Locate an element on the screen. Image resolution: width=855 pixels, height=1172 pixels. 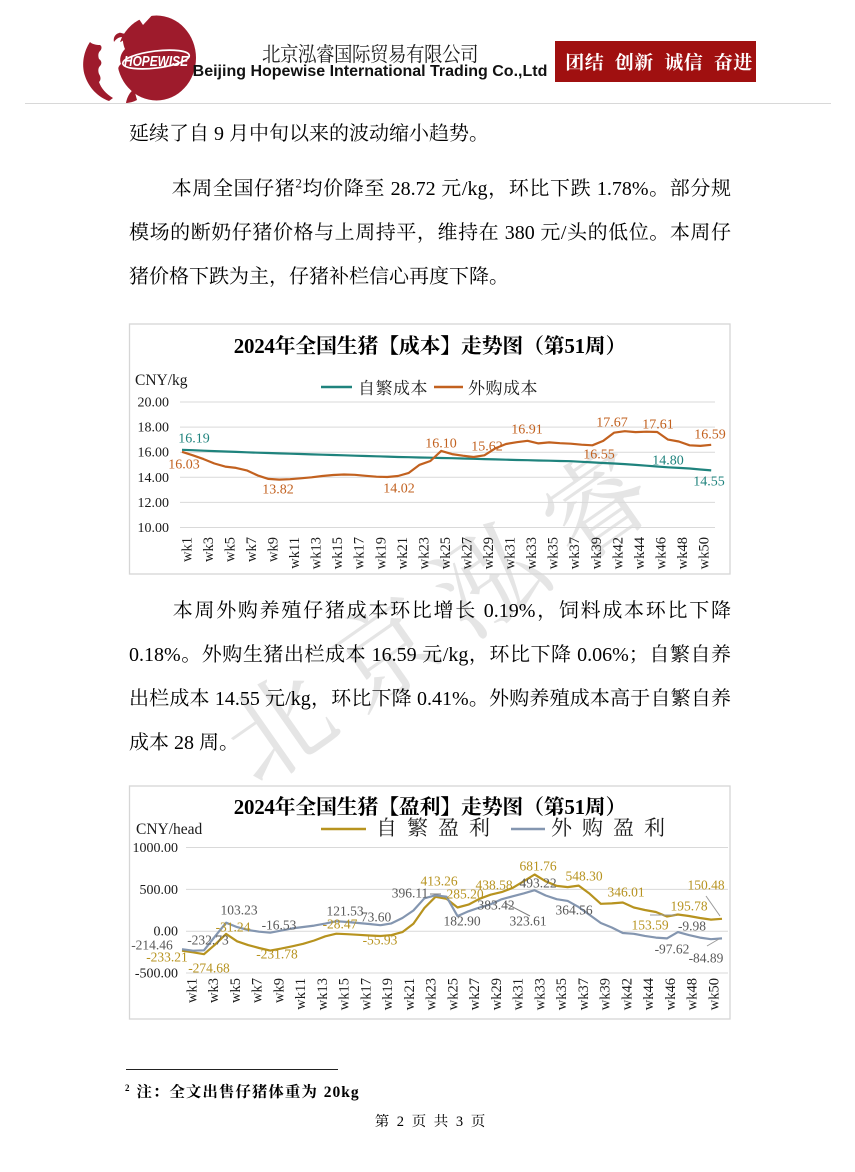
svg-text: 413.26 is located at coordinates (438, 881).